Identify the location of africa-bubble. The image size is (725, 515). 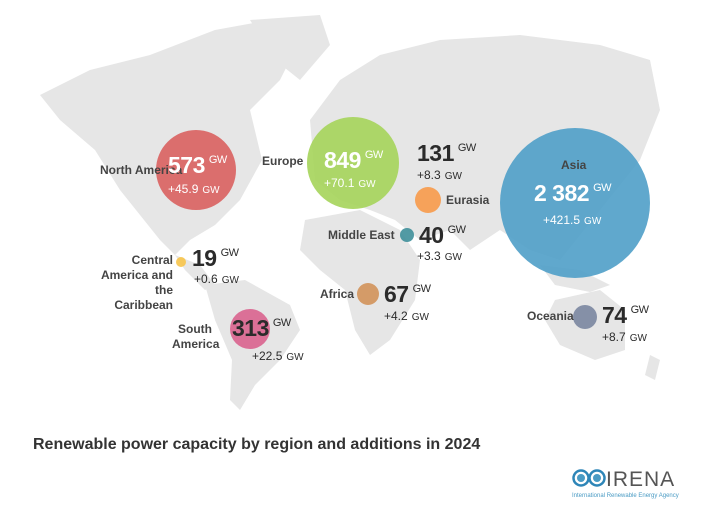
(368, 294).